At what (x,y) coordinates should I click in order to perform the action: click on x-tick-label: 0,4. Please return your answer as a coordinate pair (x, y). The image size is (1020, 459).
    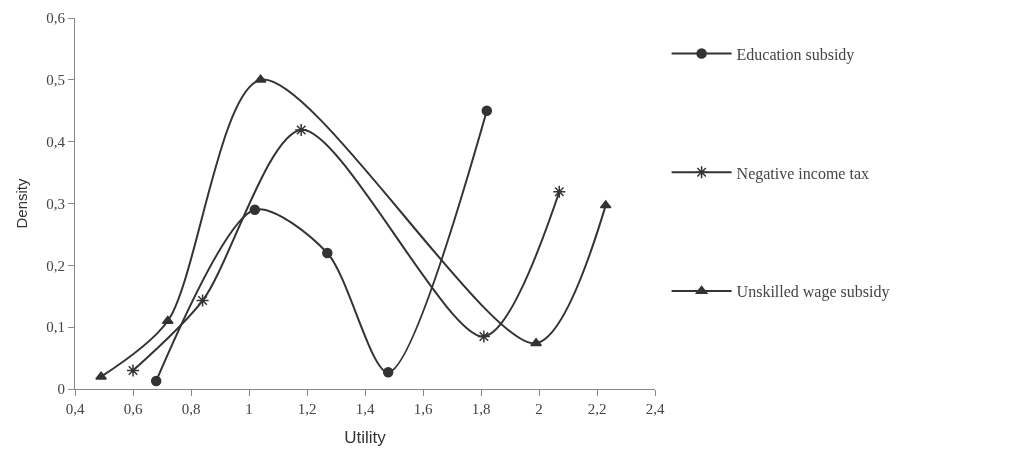
    Looking at the image, I should click on (75, 409).